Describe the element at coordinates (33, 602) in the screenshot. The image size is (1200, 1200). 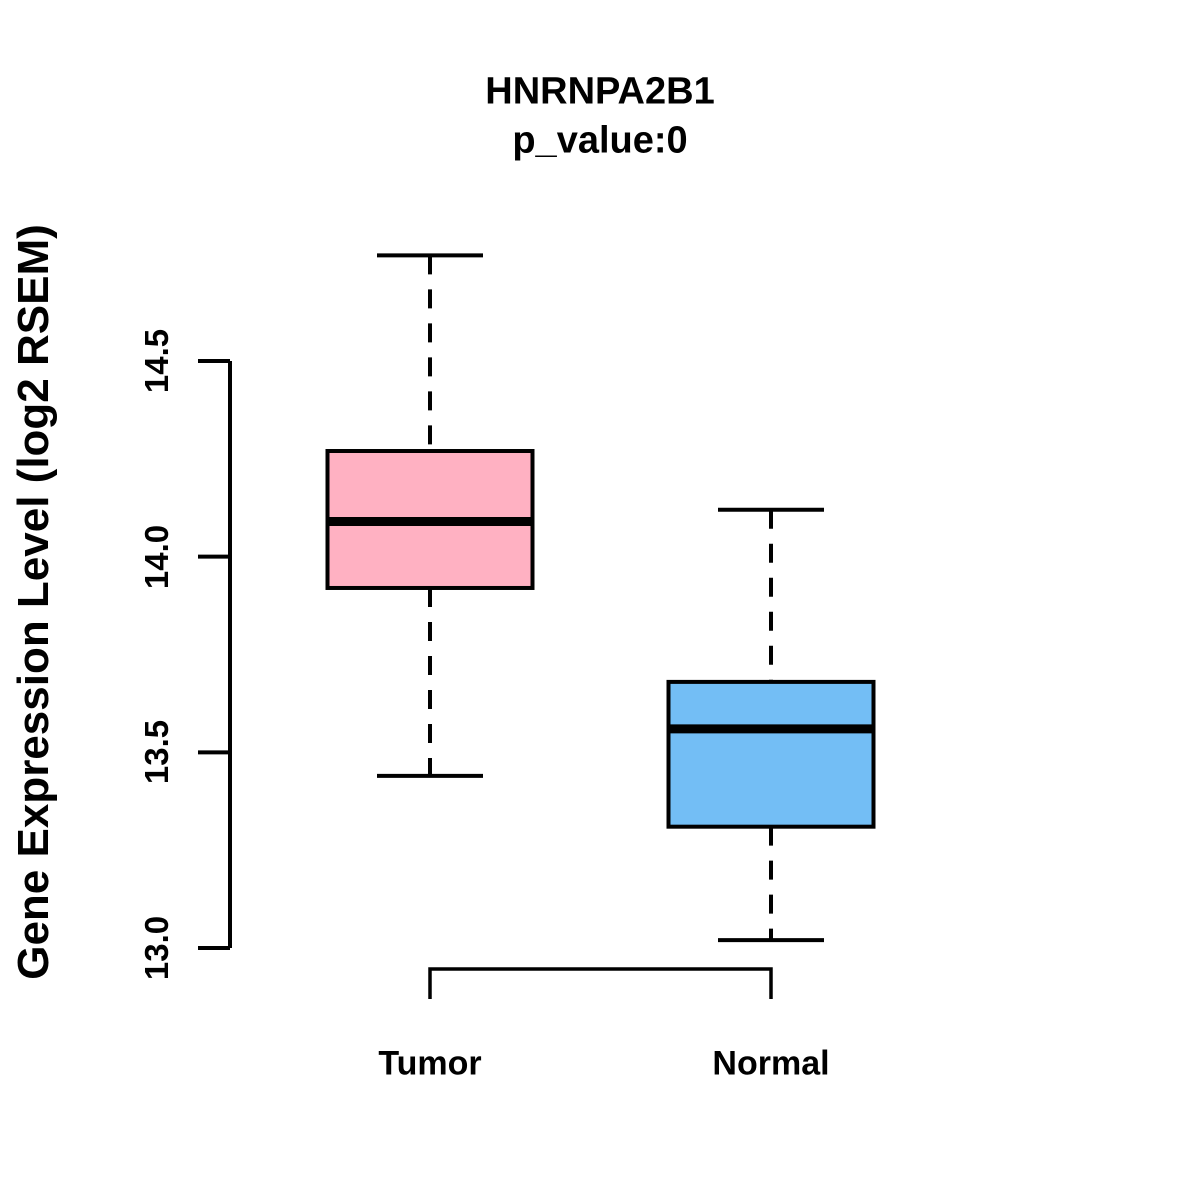
I see `y-axis-title: Gene Expression Level (log2 RSEM)` at that location.